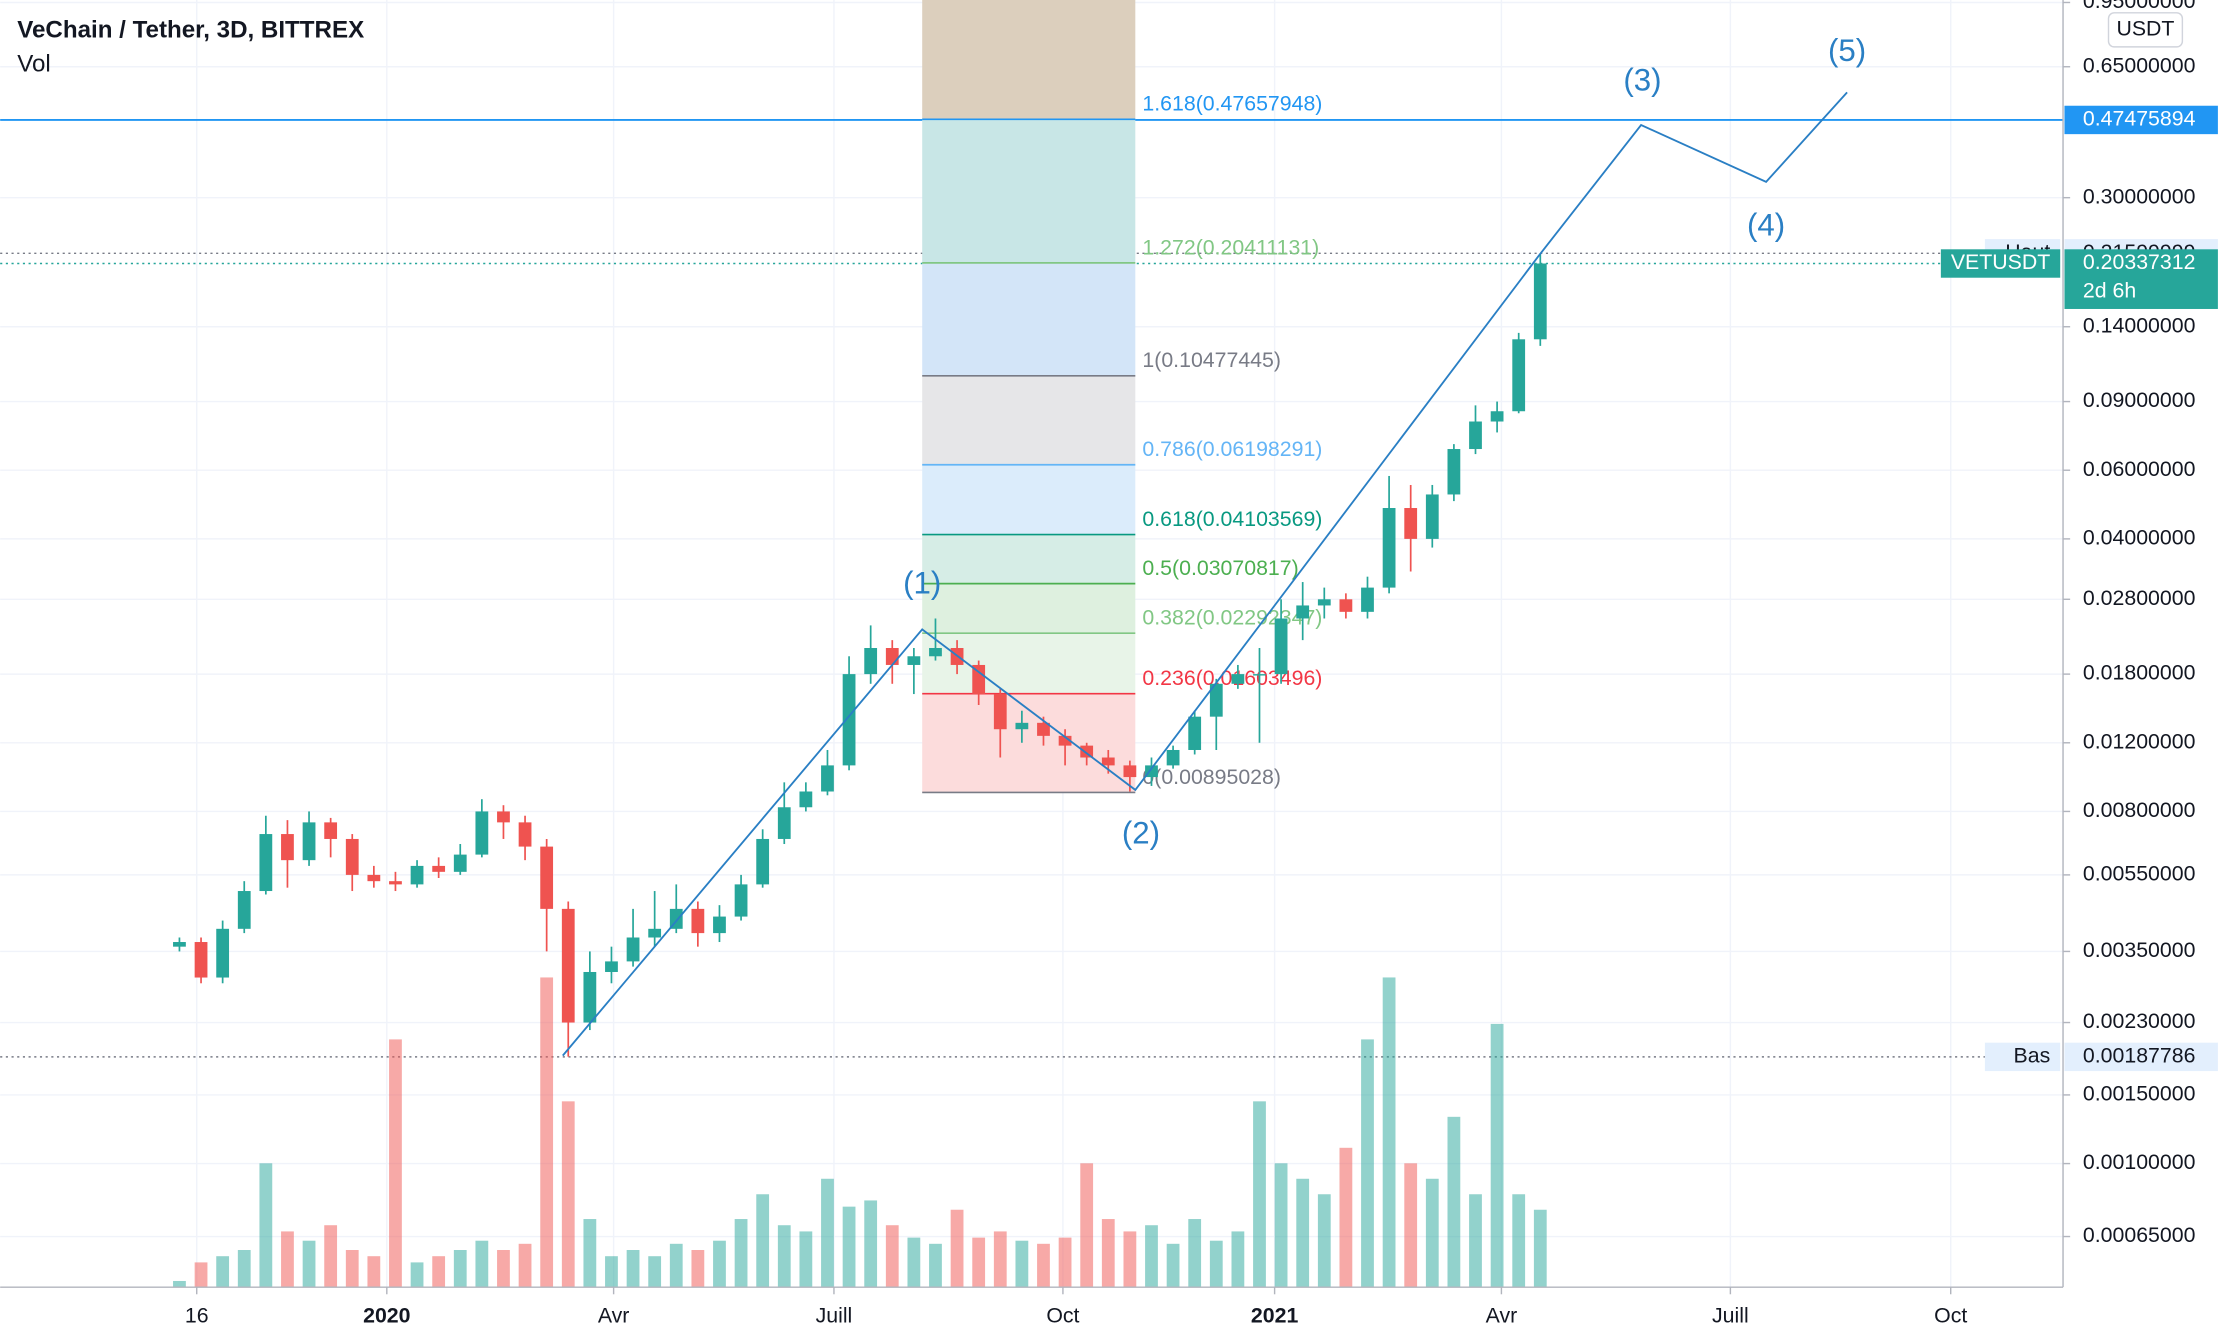 The width and height of the screenshot is (2228, 1344). What do you see at coordinates (2139, 1021) in the screenshot?
I see `y-tick-label: 0.00230000` at bounding box center [2139, 1021].